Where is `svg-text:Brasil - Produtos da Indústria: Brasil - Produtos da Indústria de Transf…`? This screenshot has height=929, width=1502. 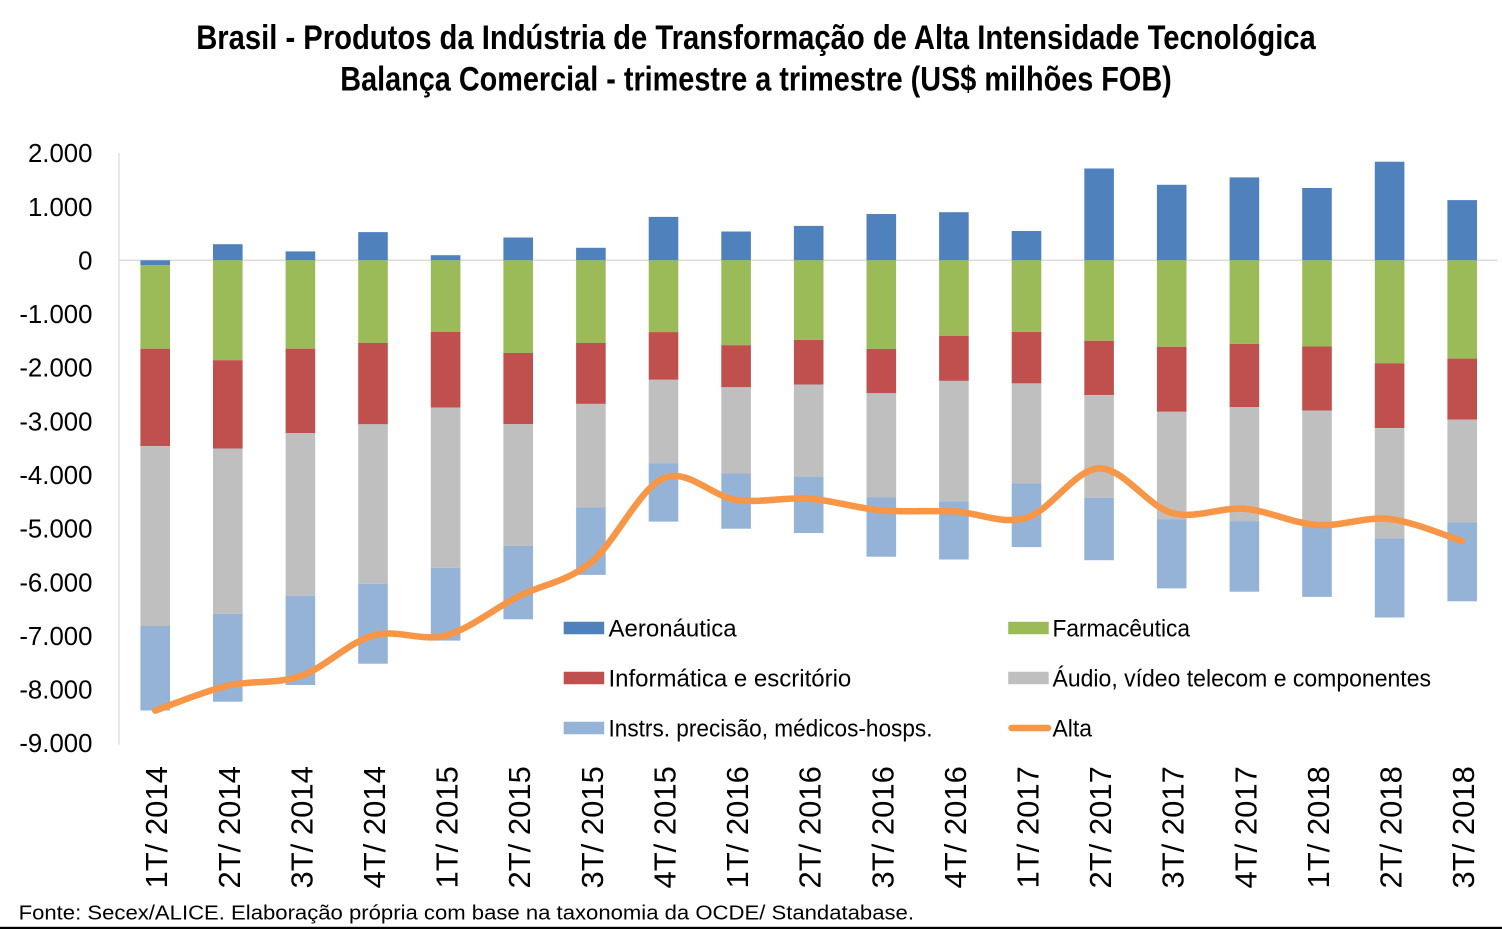
svg-text:Brasil - Produtos da Indústria: Brasil - Produtos da Indústria de Transf… is located at coordinates (756, 38).